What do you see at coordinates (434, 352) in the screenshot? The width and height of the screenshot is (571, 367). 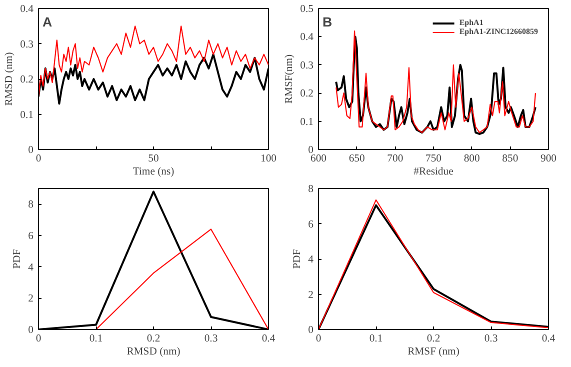 I see `x-axis-title: RMSF (nm)` at bounding box center [434, 352].